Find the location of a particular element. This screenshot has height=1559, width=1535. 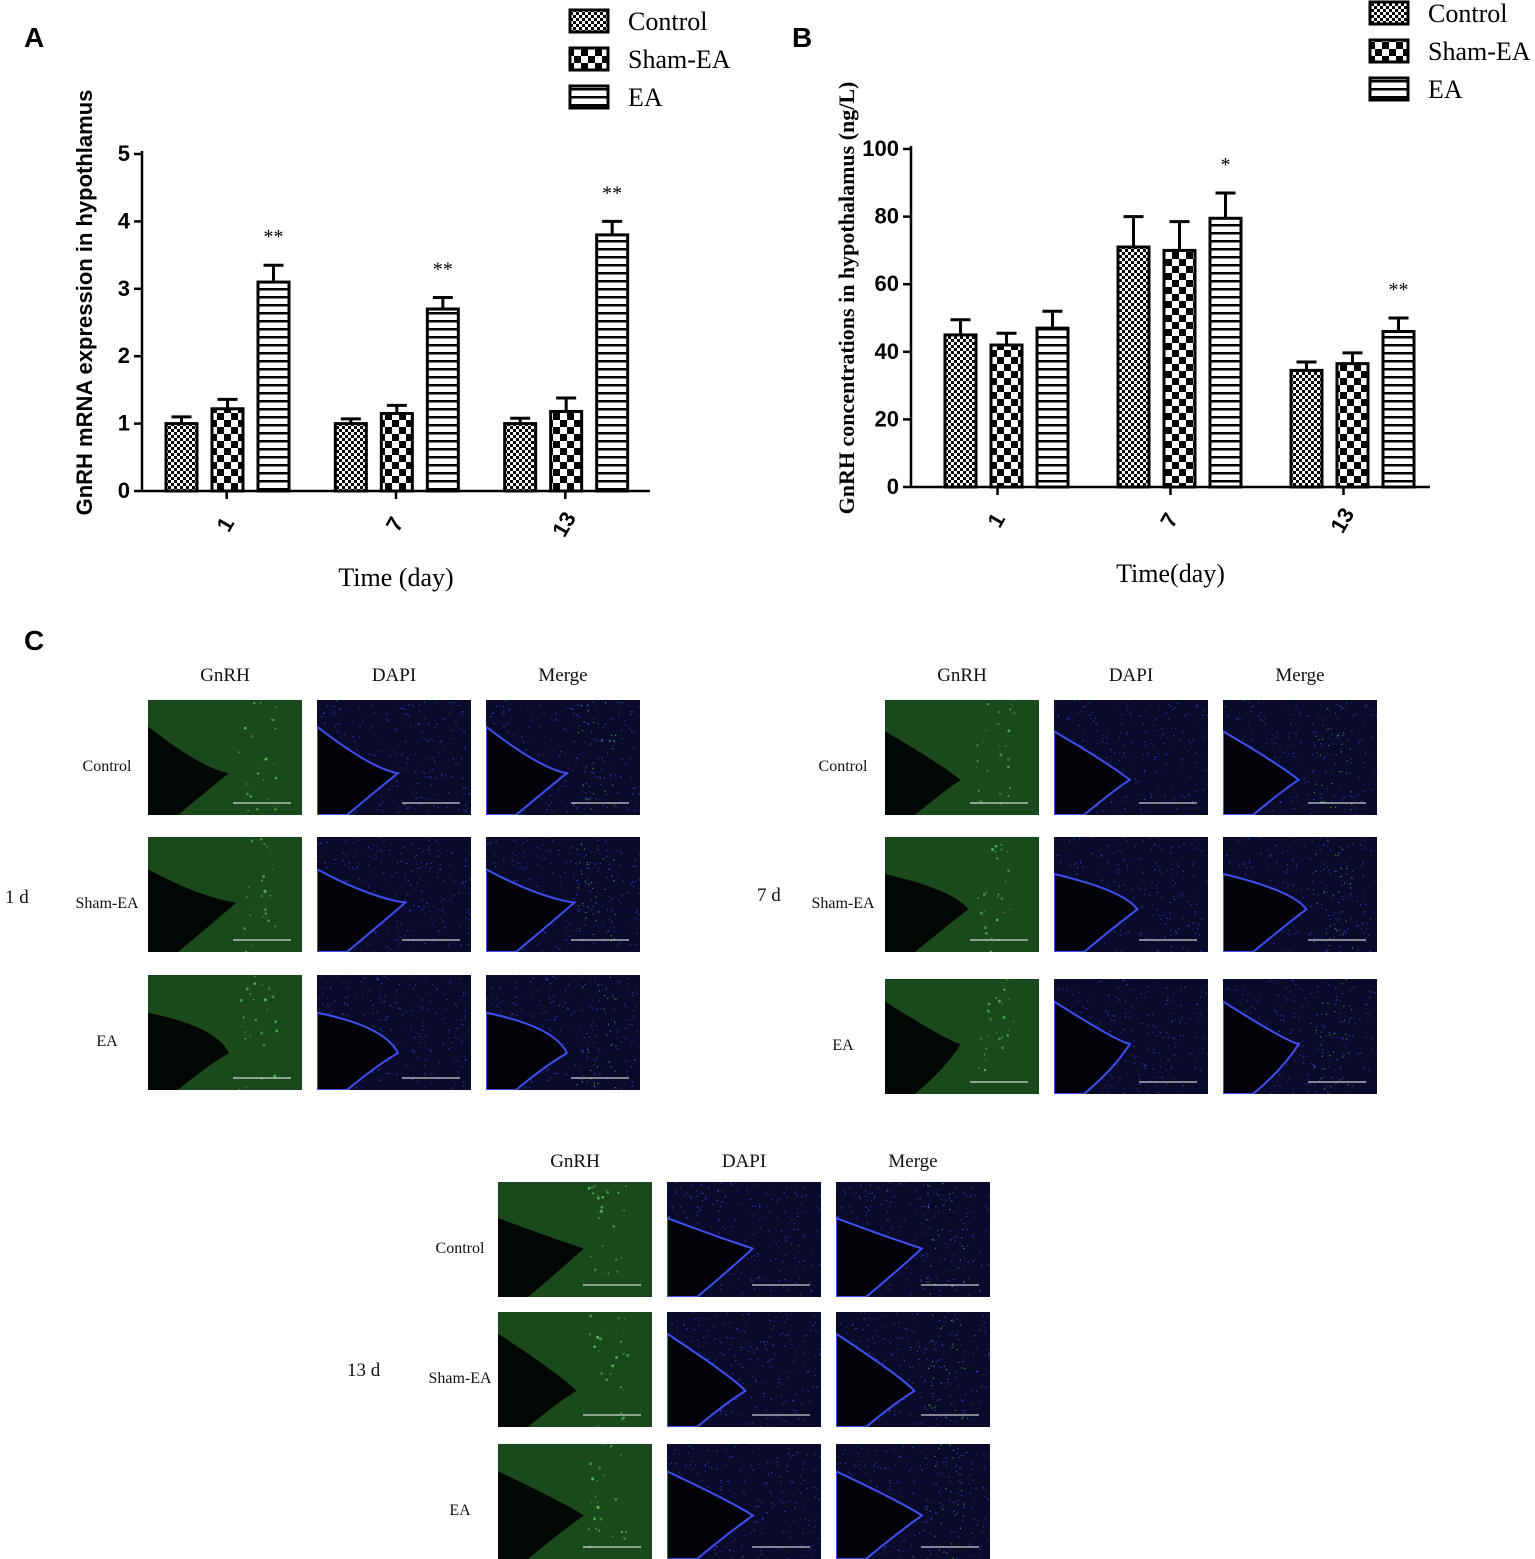

x-axis-label: Time (day) is located at coordinates (395, 577).